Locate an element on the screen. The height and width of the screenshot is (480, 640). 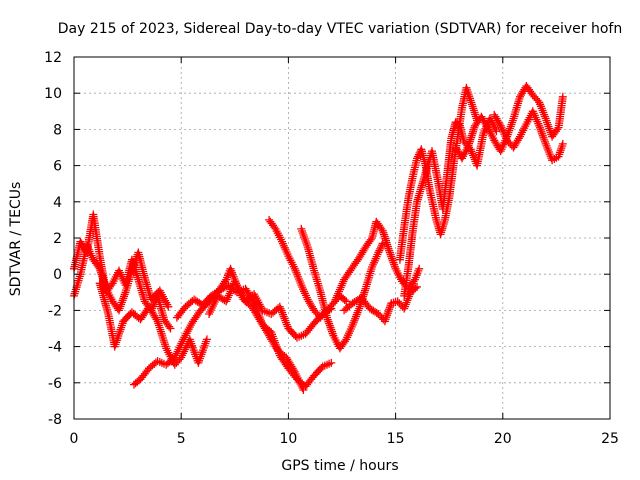
y-tick-label: -4 is located at coordinates (55, 348).